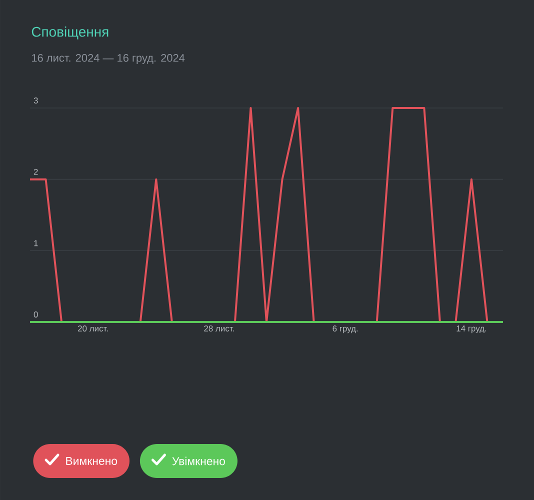 The width and height of the screenshot is (534, 500). Describe the element at coordinates (199, 461) in the screenshot. I see `text: Увімкнено` at that location.